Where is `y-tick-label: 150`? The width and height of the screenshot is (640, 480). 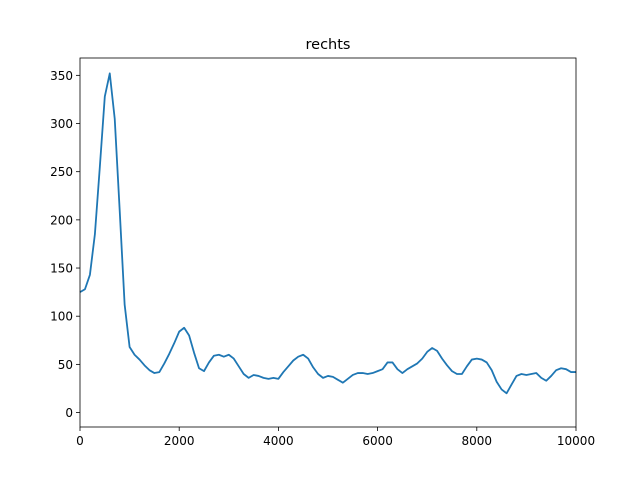
y-tick-label: 150 is located at coordinates (61, 269).